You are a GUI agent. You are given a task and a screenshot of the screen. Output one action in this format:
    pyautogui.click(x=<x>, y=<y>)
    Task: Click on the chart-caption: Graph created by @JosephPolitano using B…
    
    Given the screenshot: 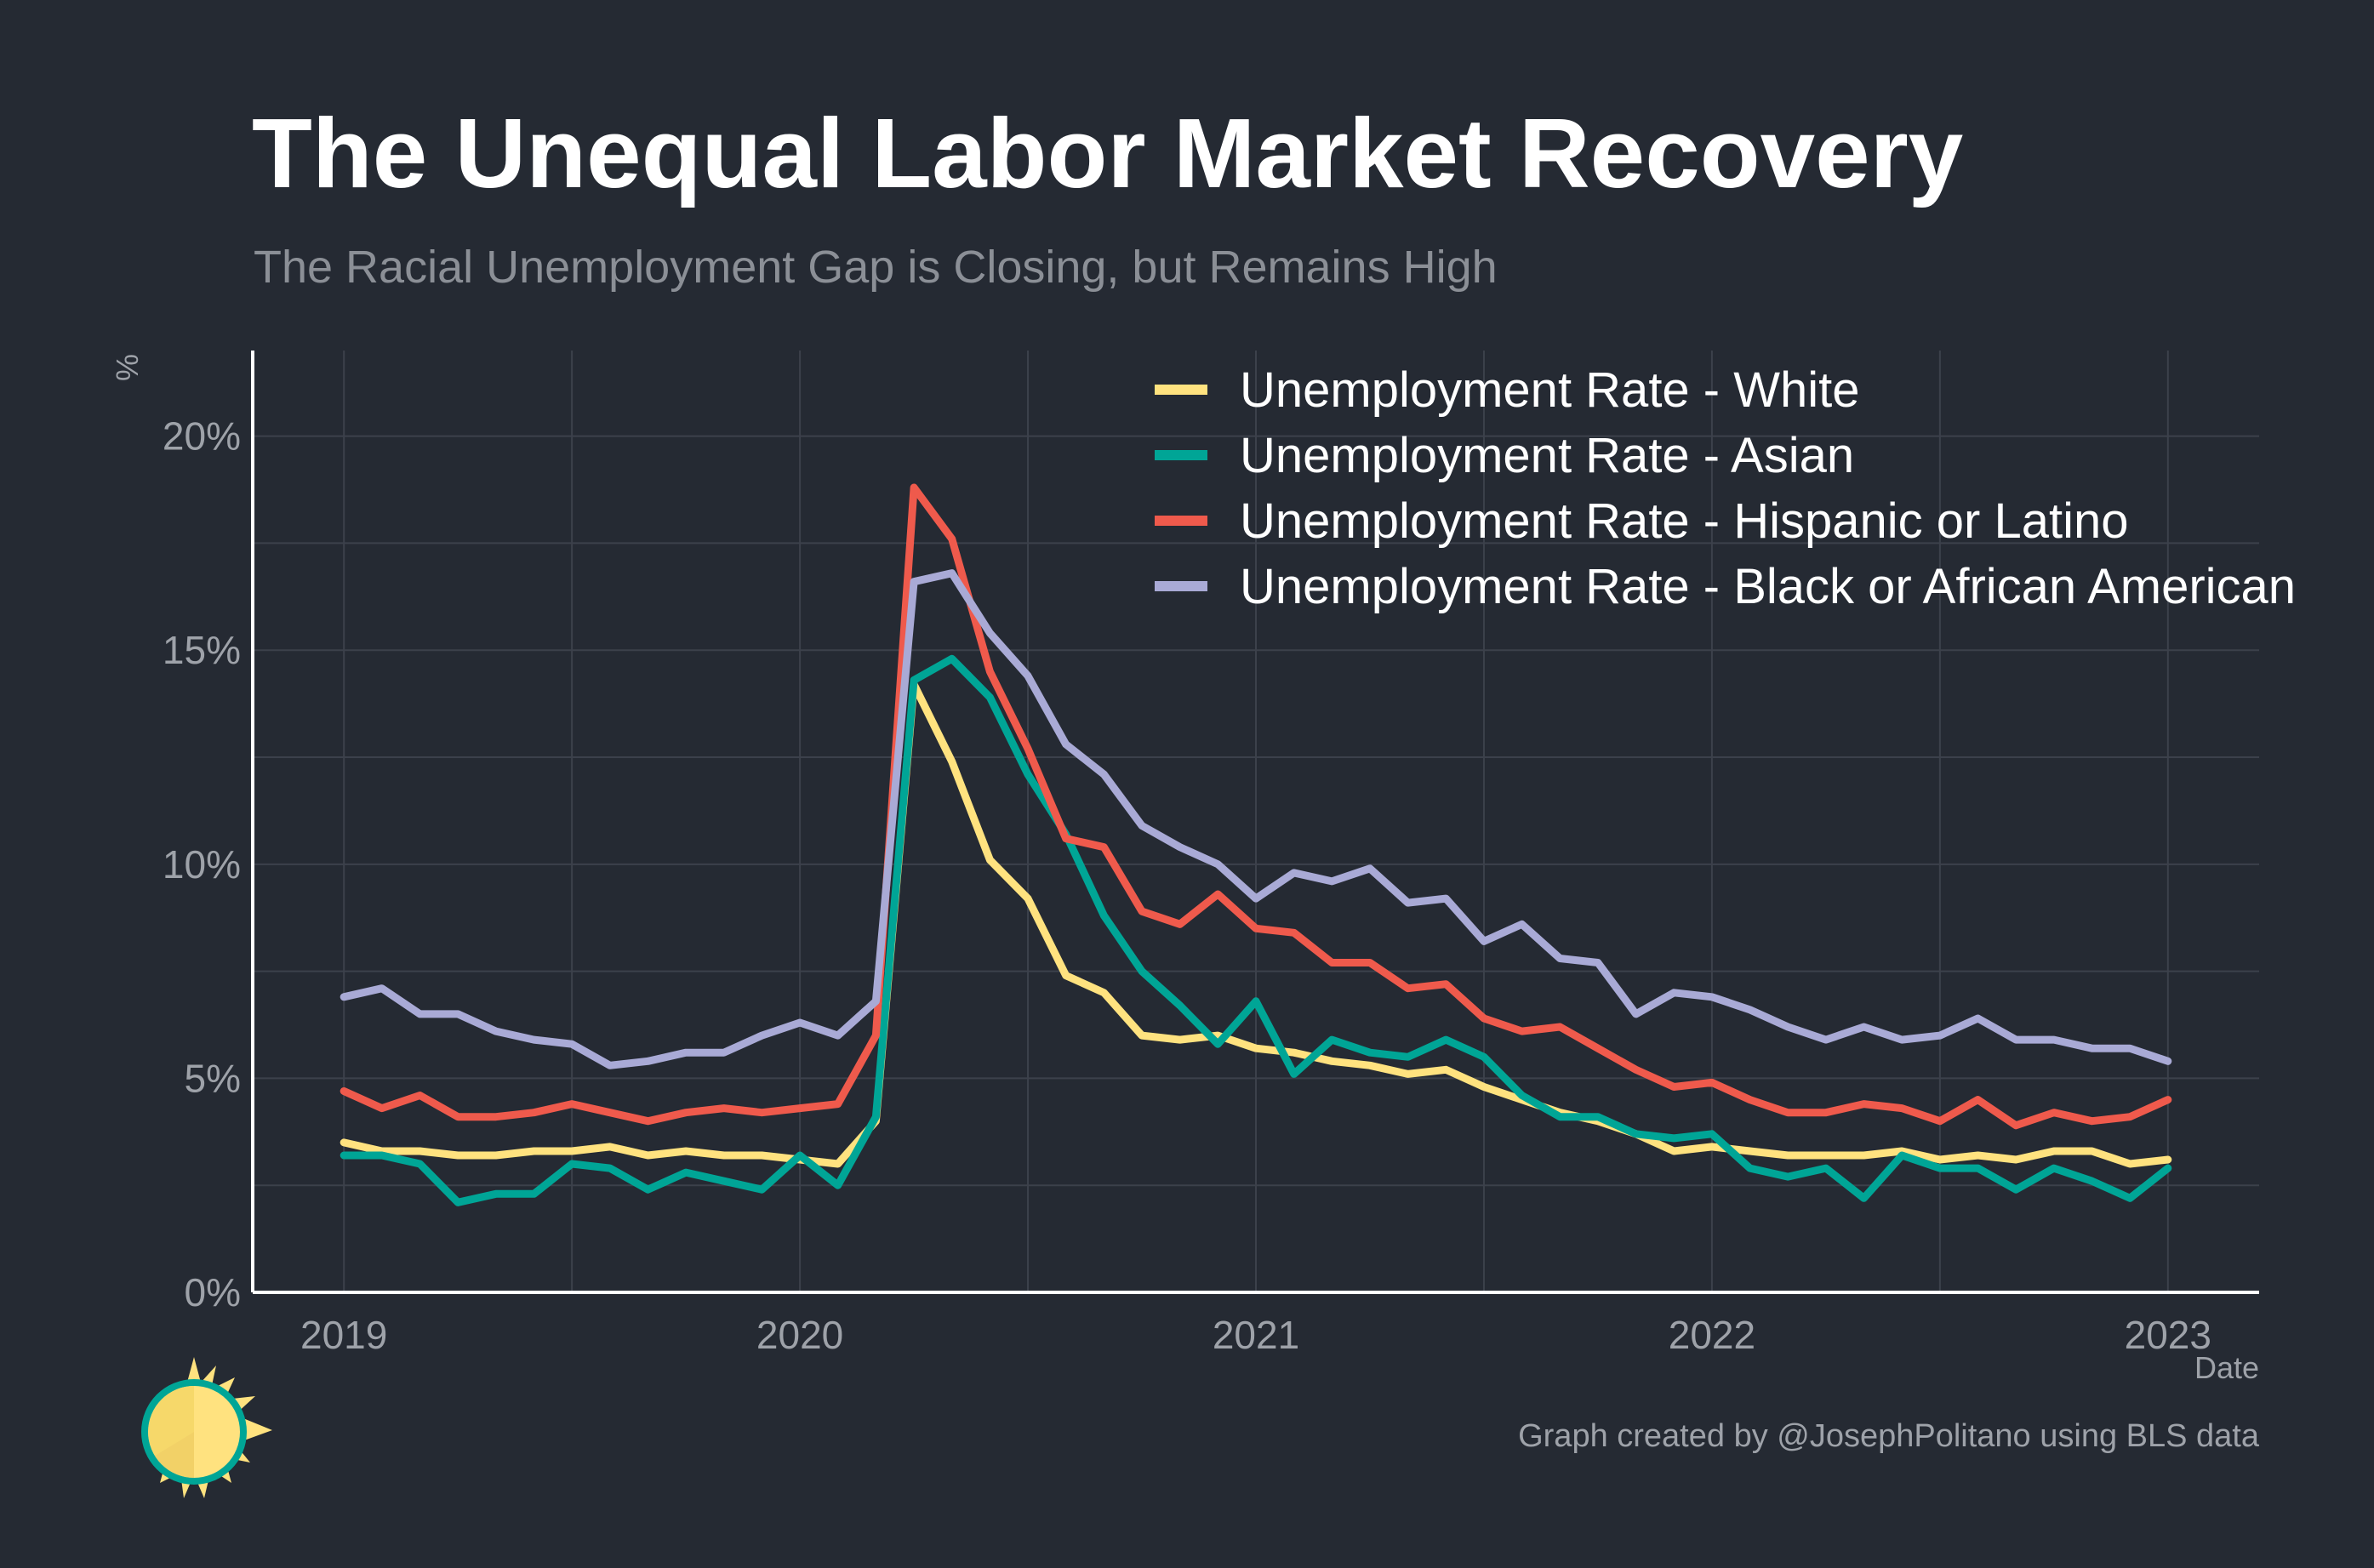 What is the action you would take?
    pyautogui.click(x=1889, y=1436)
    